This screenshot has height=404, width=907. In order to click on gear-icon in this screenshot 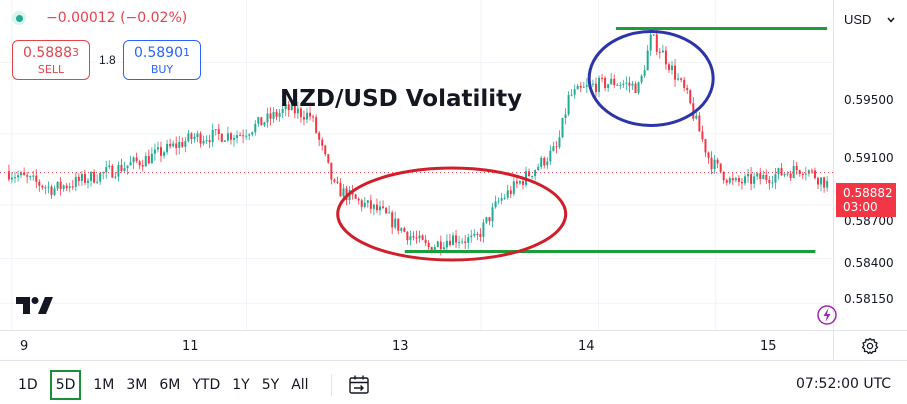, I will do `click(870, 346)`.